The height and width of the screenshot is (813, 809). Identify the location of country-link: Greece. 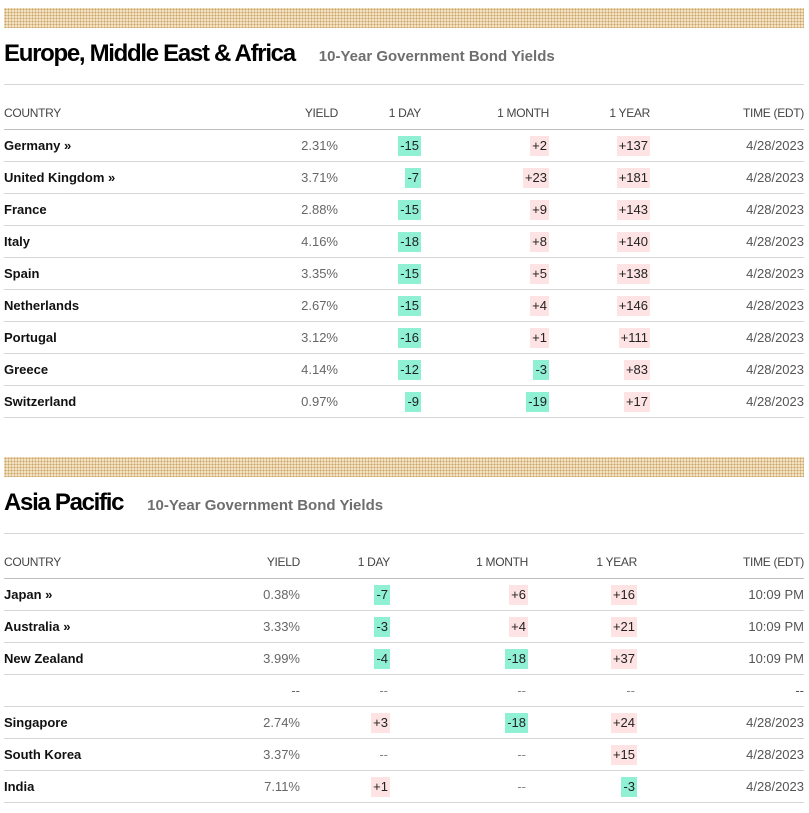
(104, 369).